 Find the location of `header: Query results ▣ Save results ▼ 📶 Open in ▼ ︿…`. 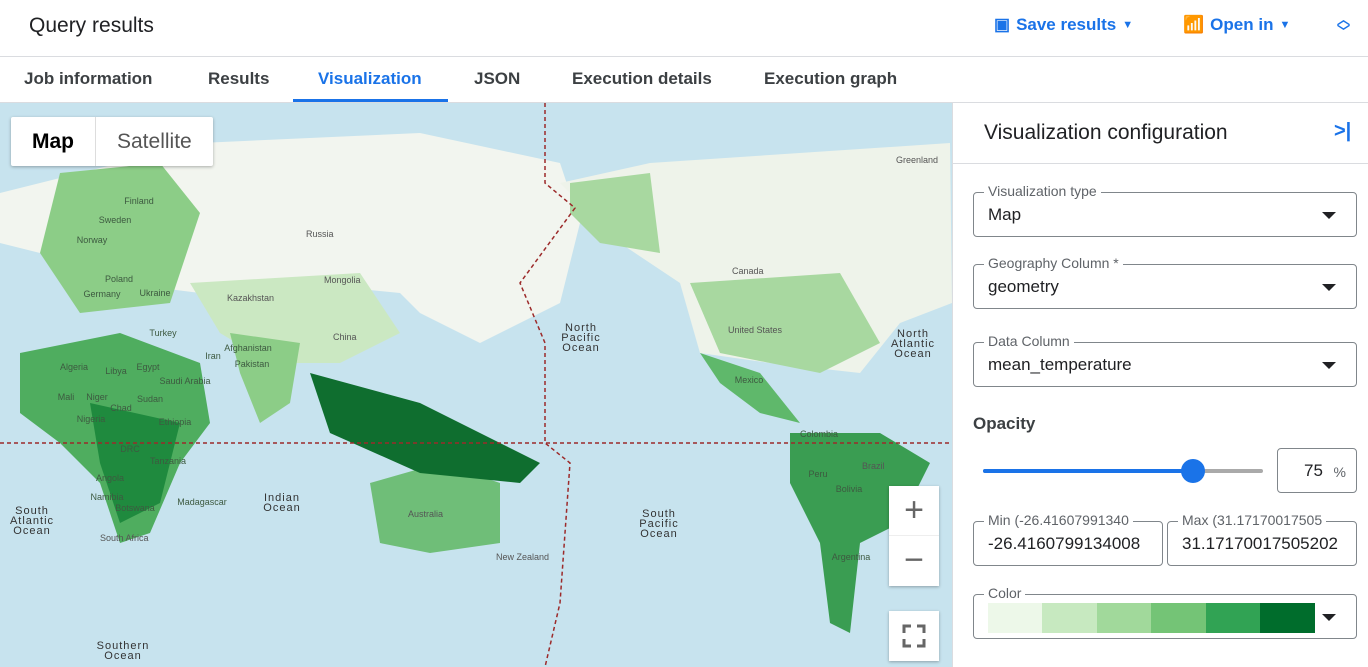

header: Query results ▣ Save results ▼ 📶 Open in ▼ ︿… is located at coordinates (684, 28).